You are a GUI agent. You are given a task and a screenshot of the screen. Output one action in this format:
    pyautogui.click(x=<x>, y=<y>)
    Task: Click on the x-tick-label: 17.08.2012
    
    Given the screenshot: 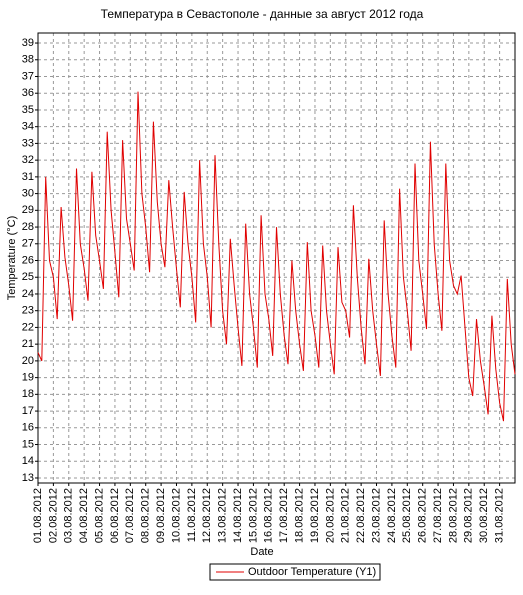 What is the action you would take?
    pyautogui.click(x=284, y=515)
    